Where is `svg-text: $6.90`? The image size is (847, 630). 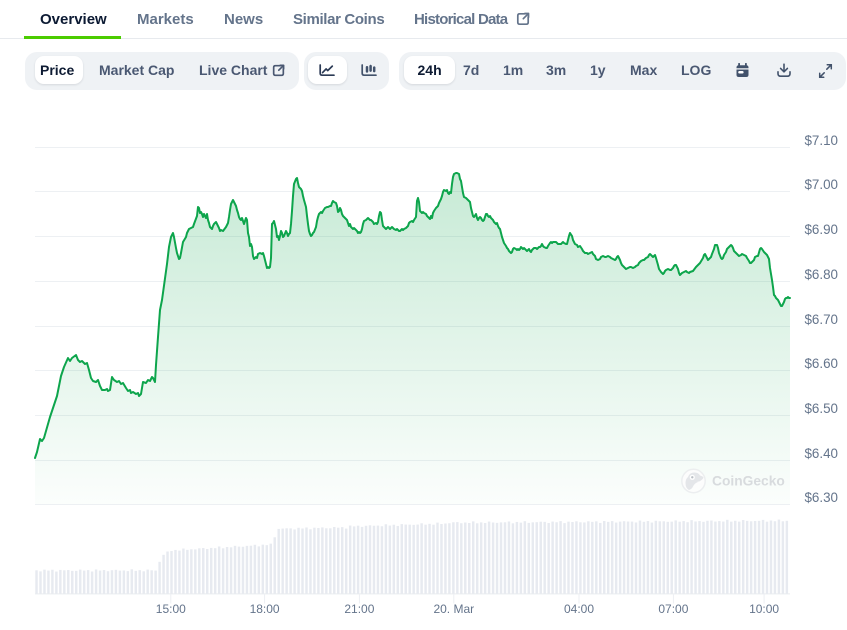 svg-text: $6.90 is located at coordinates (821, 229).